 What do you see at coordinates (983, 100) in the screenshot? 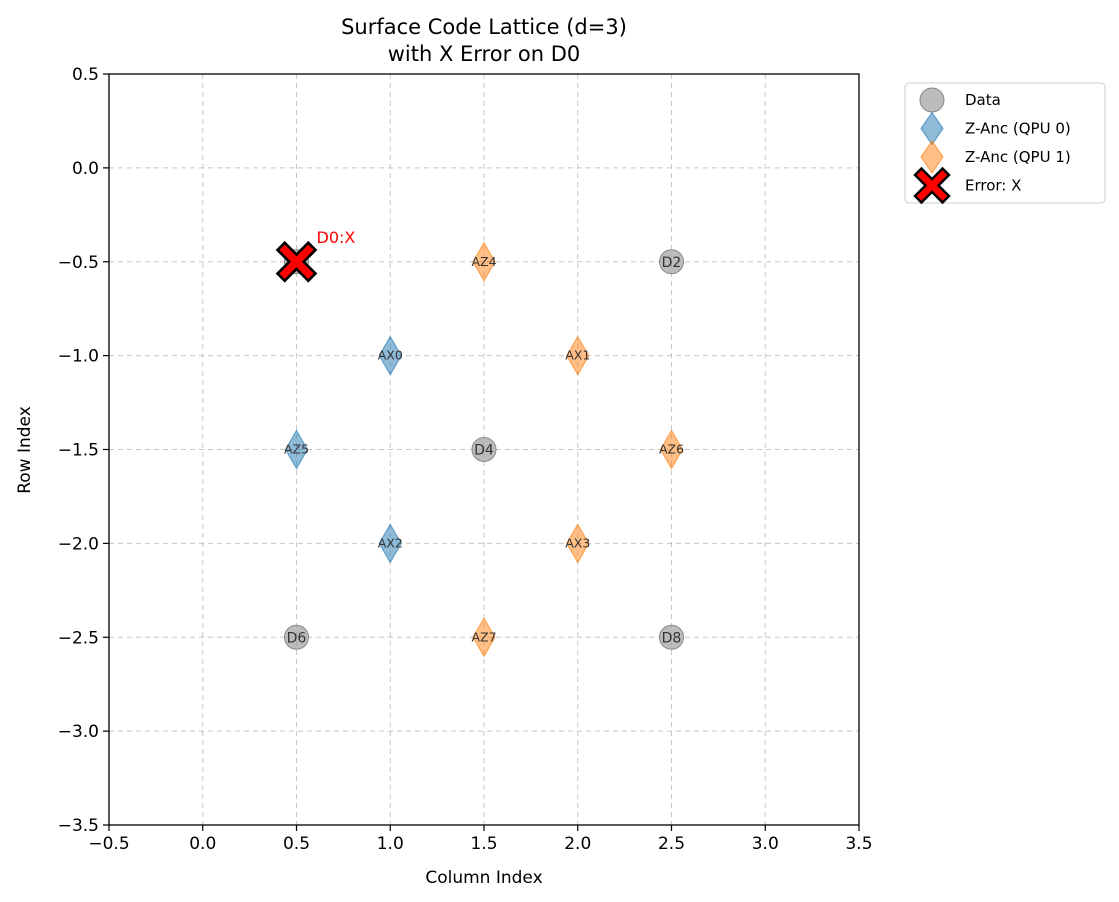
I see `legend-label: Data` at bounding box center [983, 100].